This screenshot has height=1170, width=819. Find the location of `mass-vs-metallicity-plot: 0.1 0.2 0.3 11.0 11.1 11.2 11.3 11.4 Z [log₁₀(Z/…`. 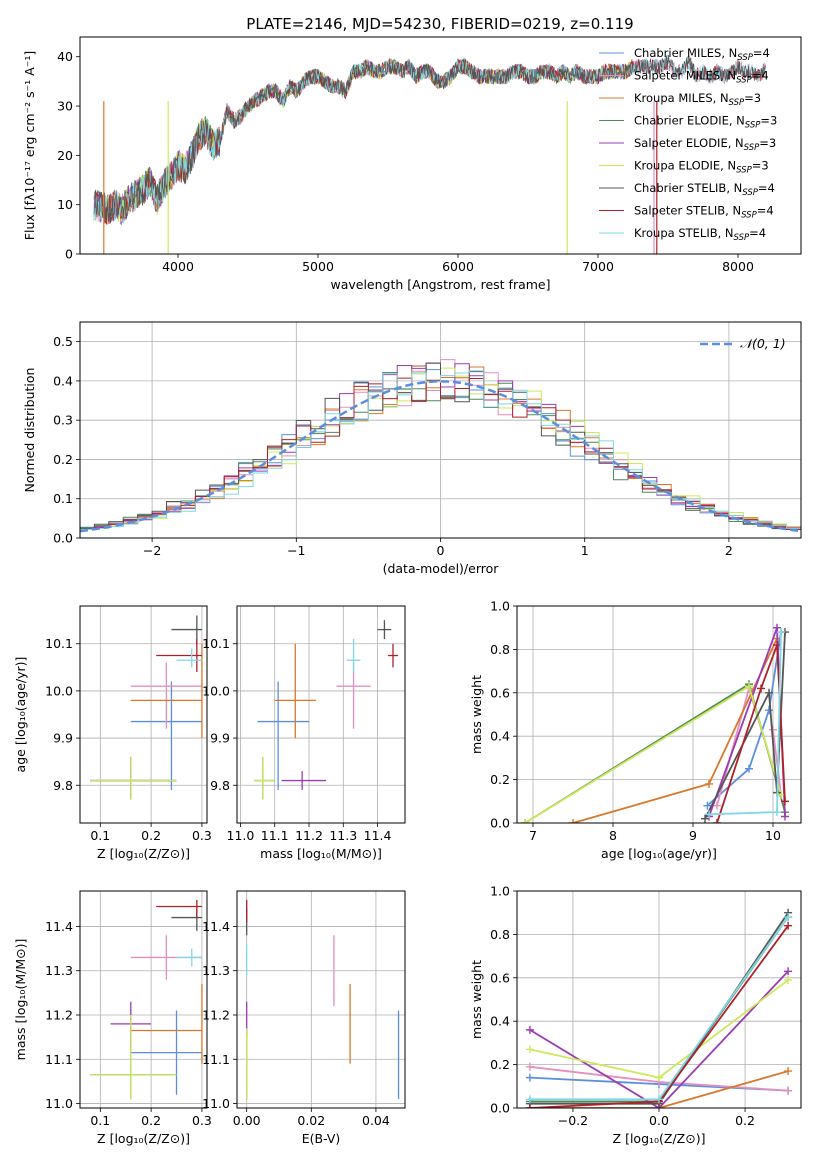

mass-vs-metallicity-plot: 0.1 0.2 0.3 11.0 11.1 11.2 11.3 11.4 Z [log₁₀(Z/… is located at coordinates (112, 1018).